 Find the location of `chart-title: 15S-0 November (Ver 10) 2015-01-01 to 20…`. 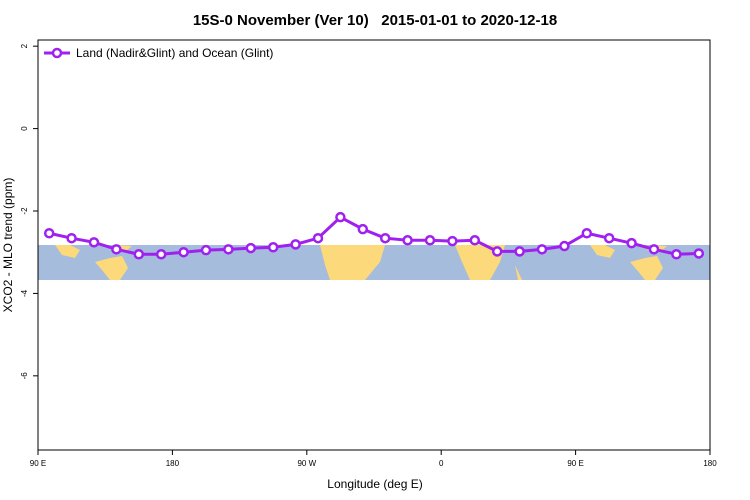

chart-title: 15S-0 November (Ver 10) 2015-01-01 to 20… is located at coordinates (375, 20).